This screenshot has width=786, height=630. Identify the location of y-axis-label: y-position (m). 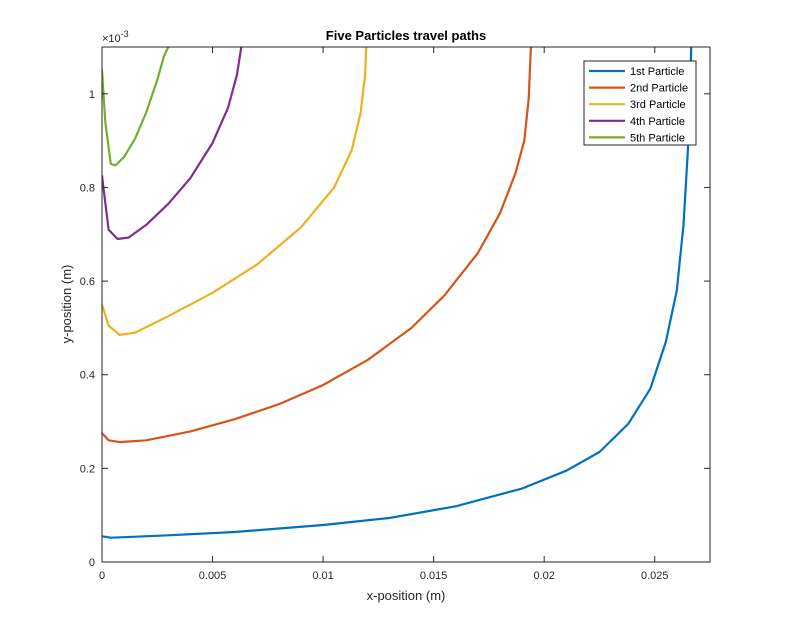
(66, 304).